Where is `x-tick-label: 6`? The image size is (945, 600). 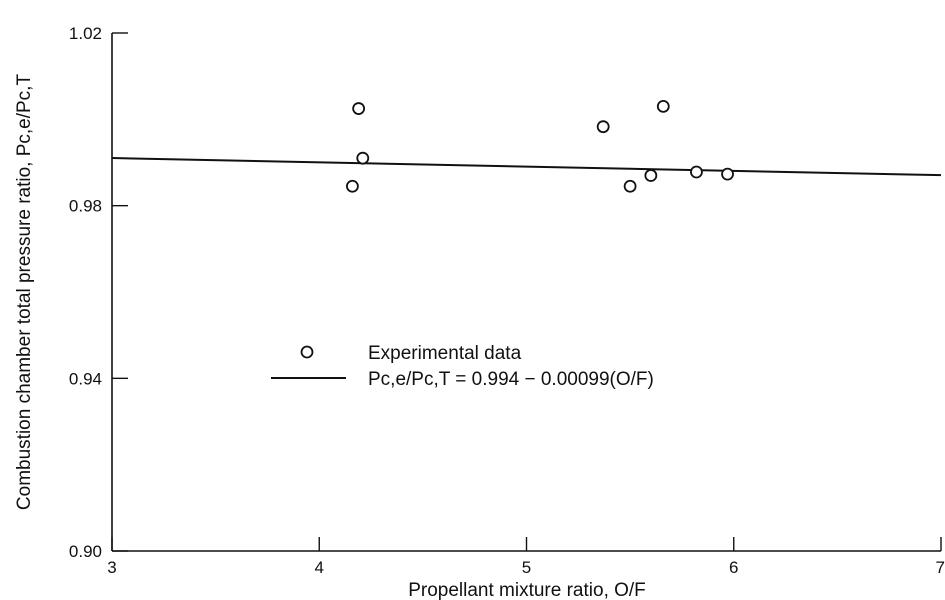 x-tick-label: 6 is located at coordinates (733, 567).